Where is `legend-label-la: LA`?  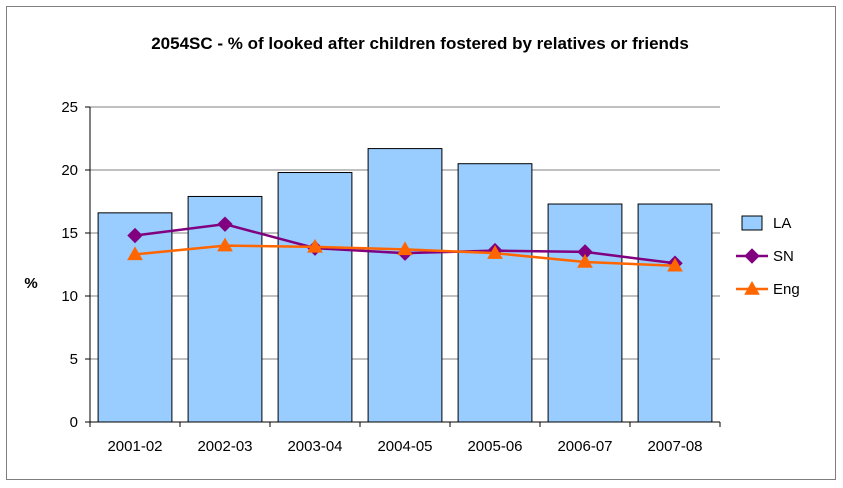
legend-label-la: LA is located at coordinates (782, 223).